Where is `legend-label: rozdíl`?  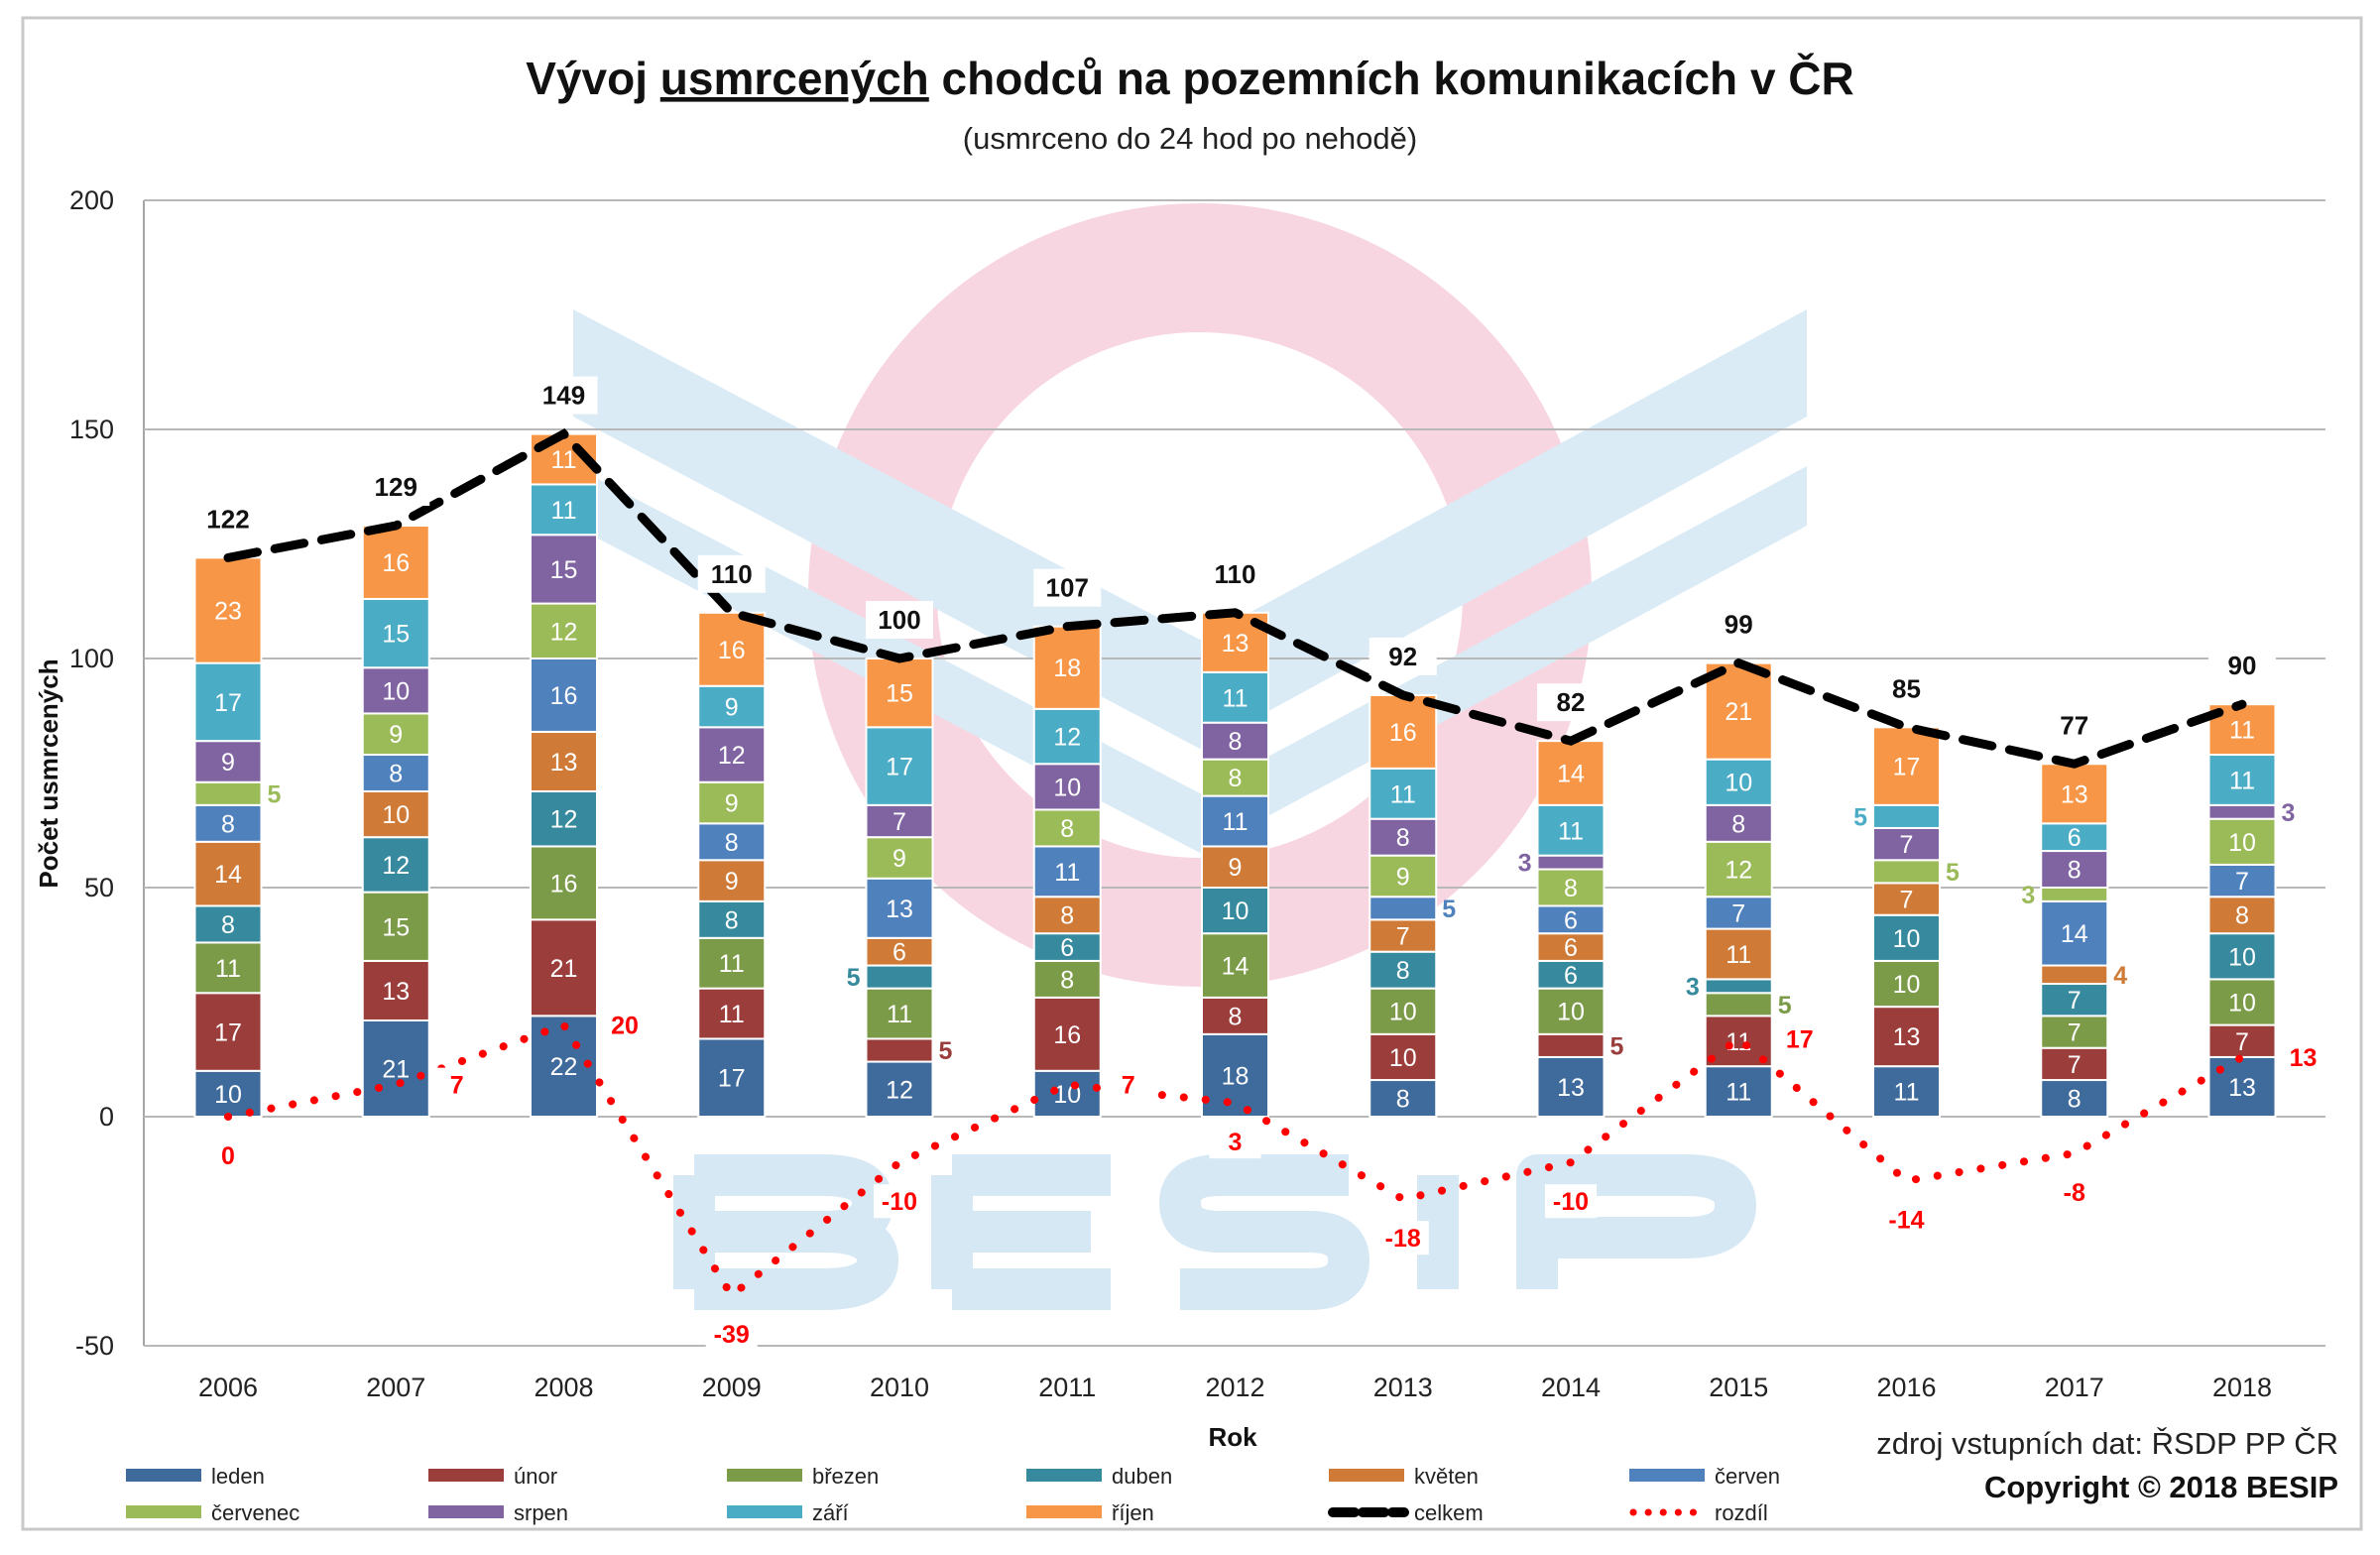 legend-label: rozdíl is located at coordinates (1741, 1512).